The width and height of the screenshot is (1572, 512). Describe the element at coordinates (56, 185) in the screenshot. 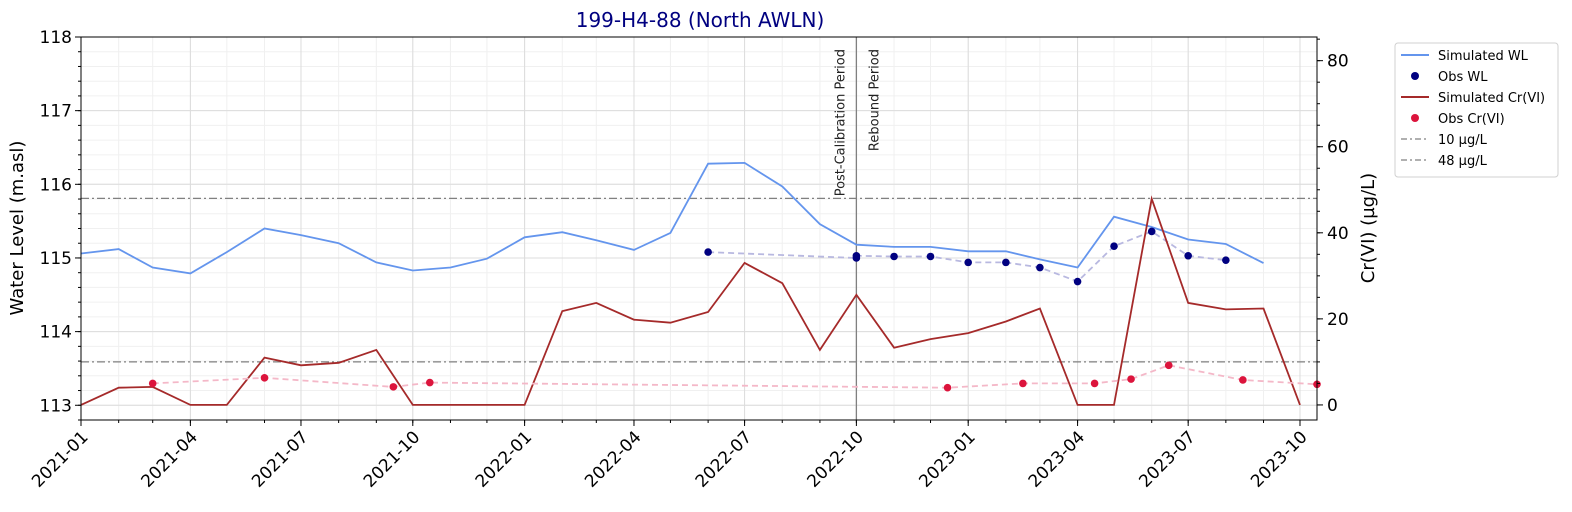

I see `y-left-tick-label: 116` at that location.